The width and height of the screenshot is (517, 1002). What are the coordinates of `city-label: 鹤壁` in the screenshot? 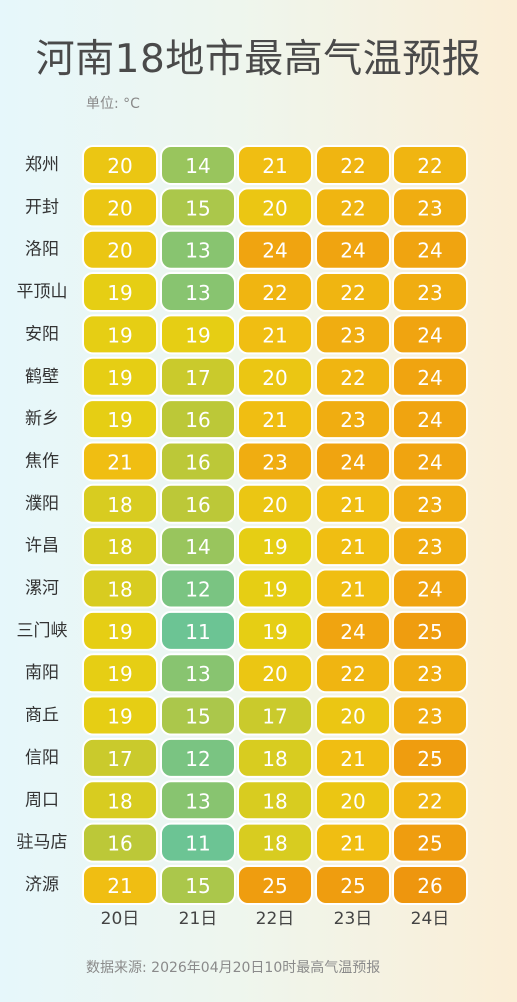 It's located at (42, 377).